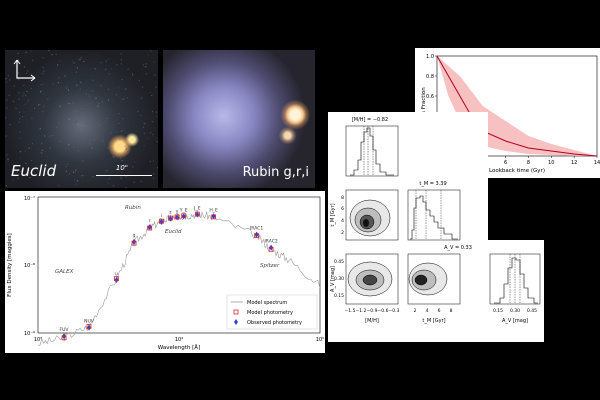 This screenshot has height=400, width=600. What do you see at coordinates (430, 97) in the screenshot?
I see `mf-ytick: 0.6` at bounding box center [430, 97].